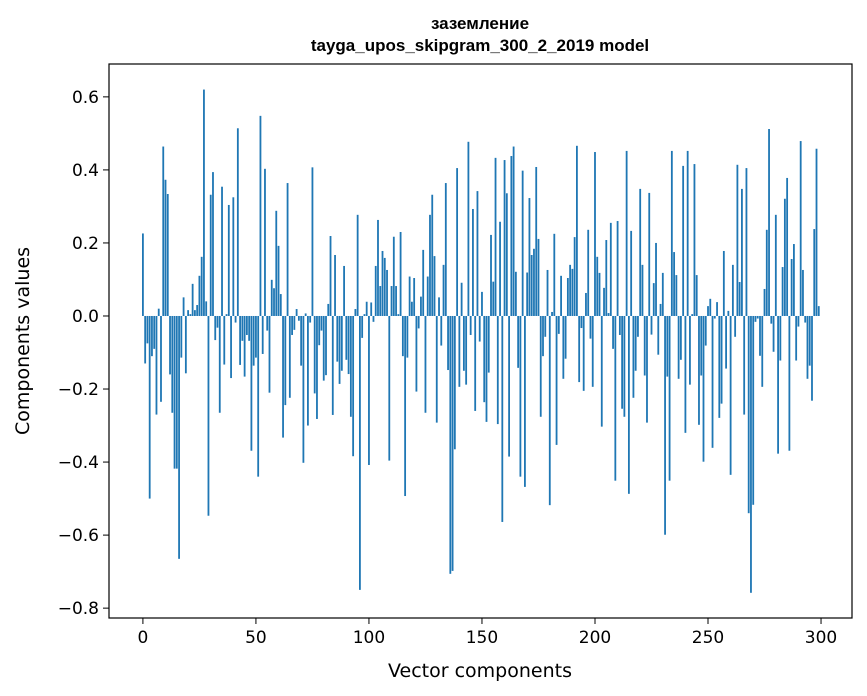  I want to click on x-tick-label: 0, so click(142, 638).